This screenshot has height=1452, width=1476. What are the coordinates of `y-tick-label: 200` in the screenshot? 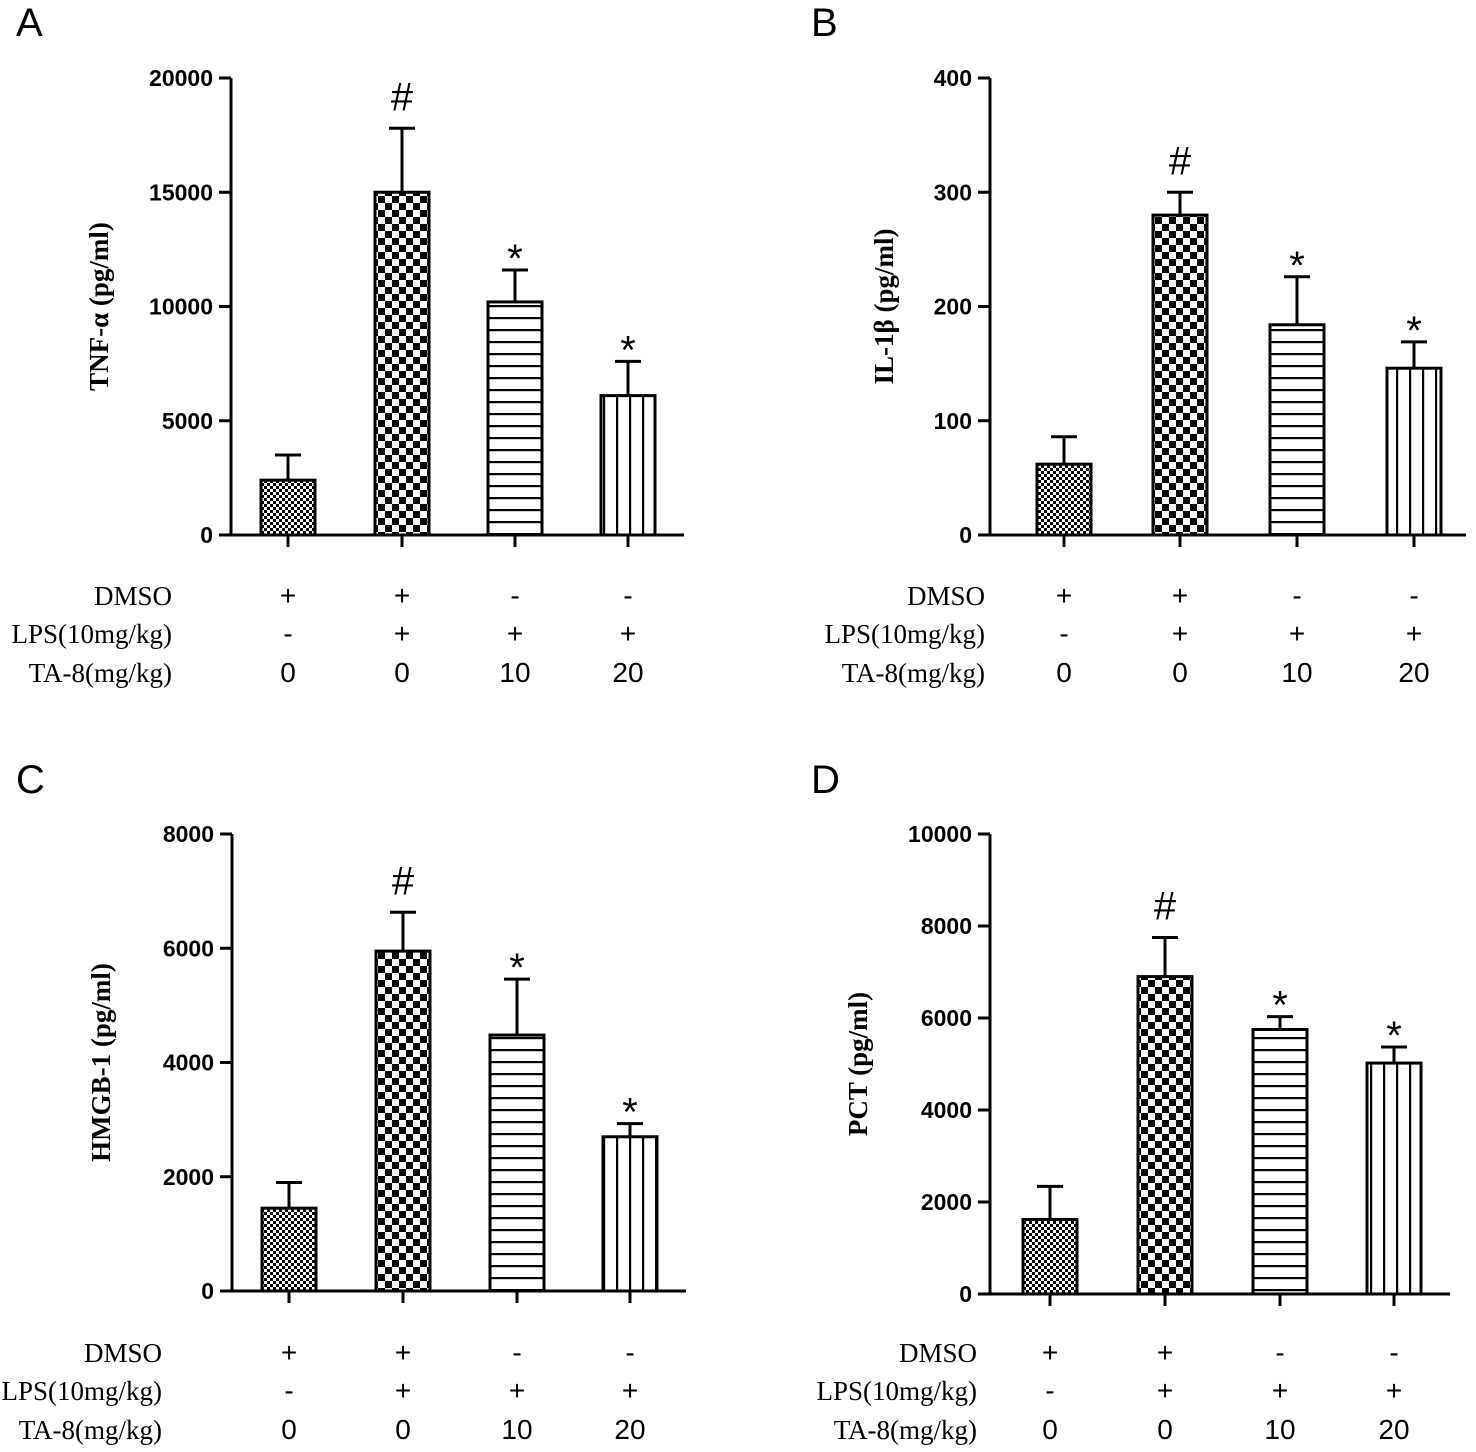 It's located at (953, 307).